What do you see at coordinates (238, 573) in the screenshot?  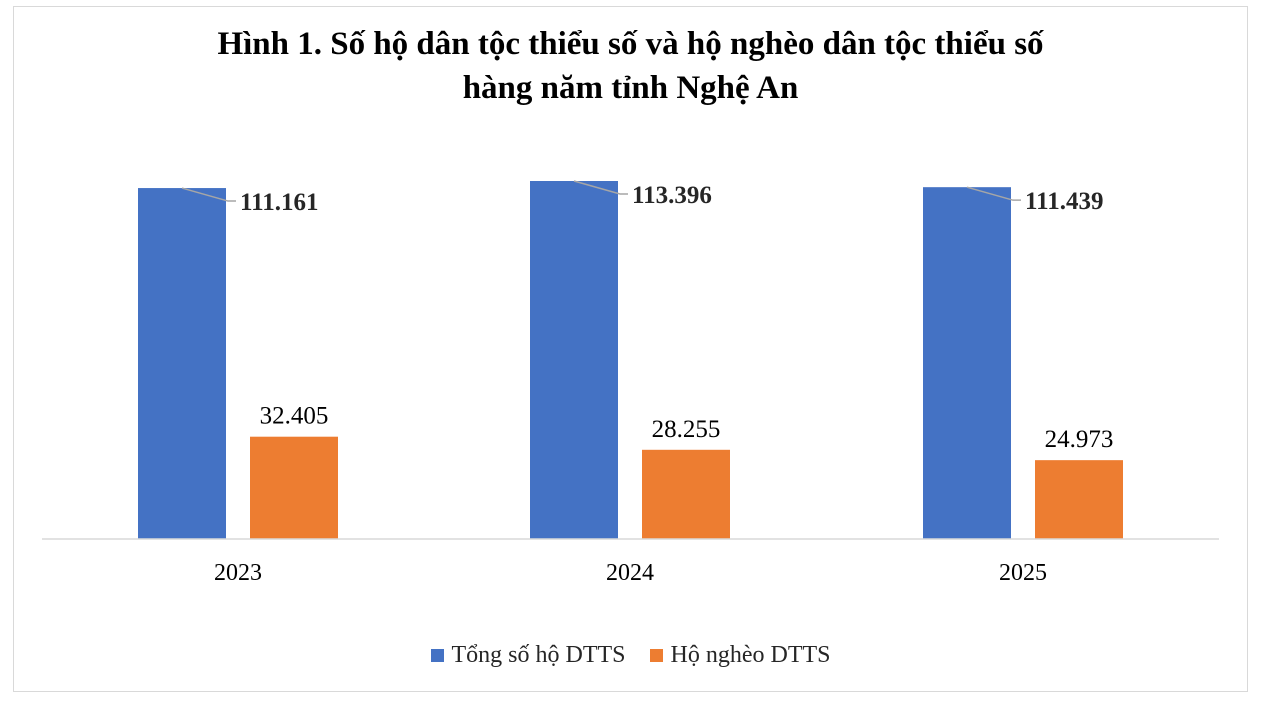 I see `x-tick-label-2023: 2023` at bounding box center [238, 573].